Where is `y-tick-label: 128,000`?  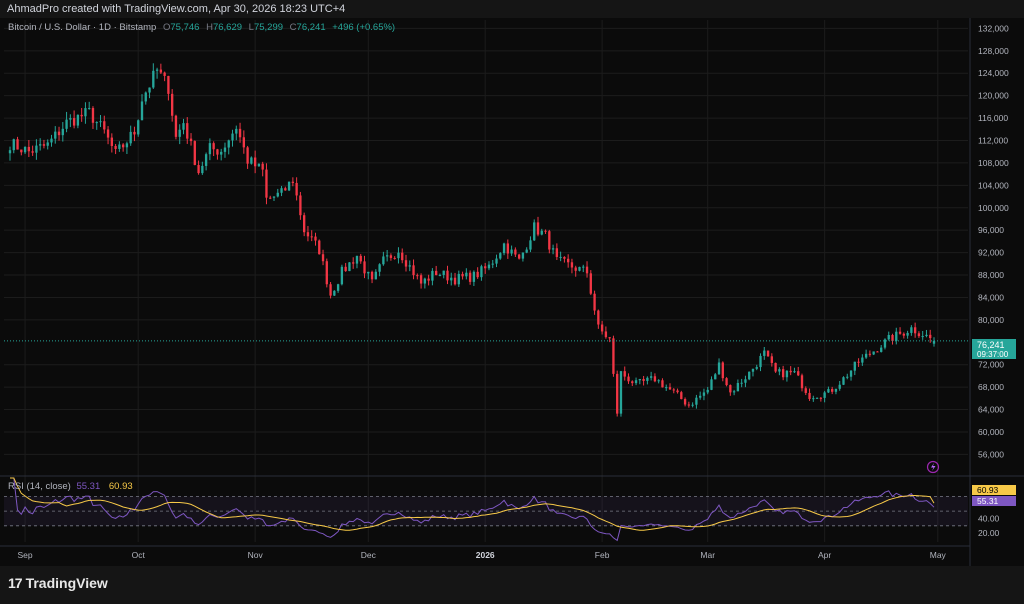
y-tick-label: 128,000 is located at coordinates (993, 51).